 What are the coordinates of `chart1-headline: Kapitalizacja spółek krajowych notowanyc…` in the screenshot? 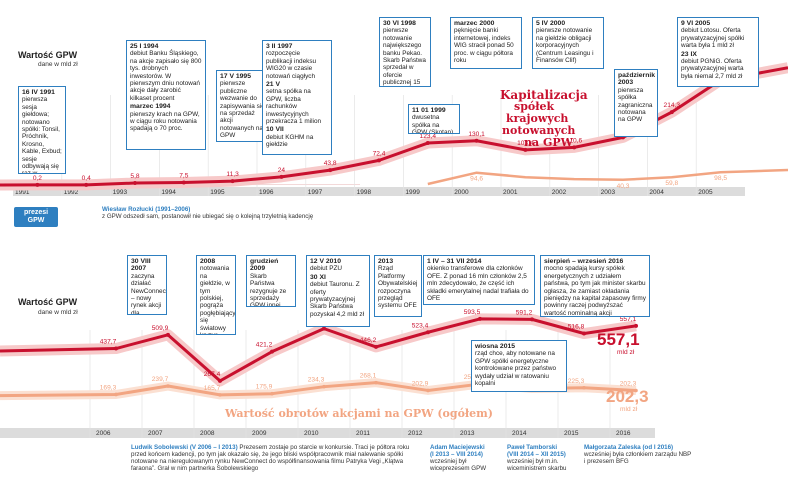 It's located at (544, 119).